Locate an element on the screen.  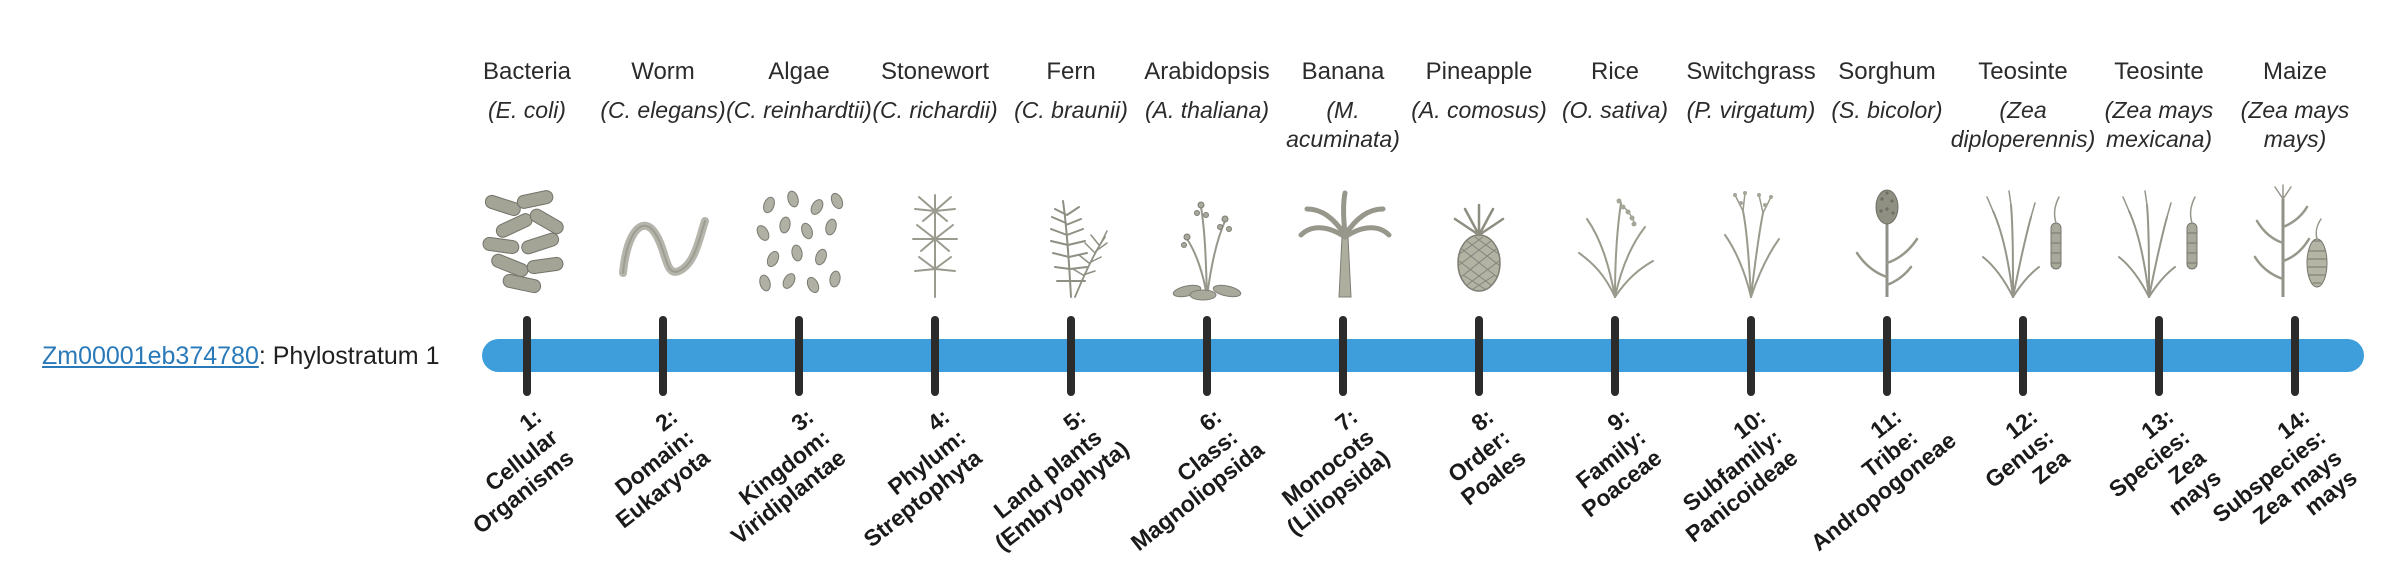
switchgrass-icon is located at coordinates (1751, 241).